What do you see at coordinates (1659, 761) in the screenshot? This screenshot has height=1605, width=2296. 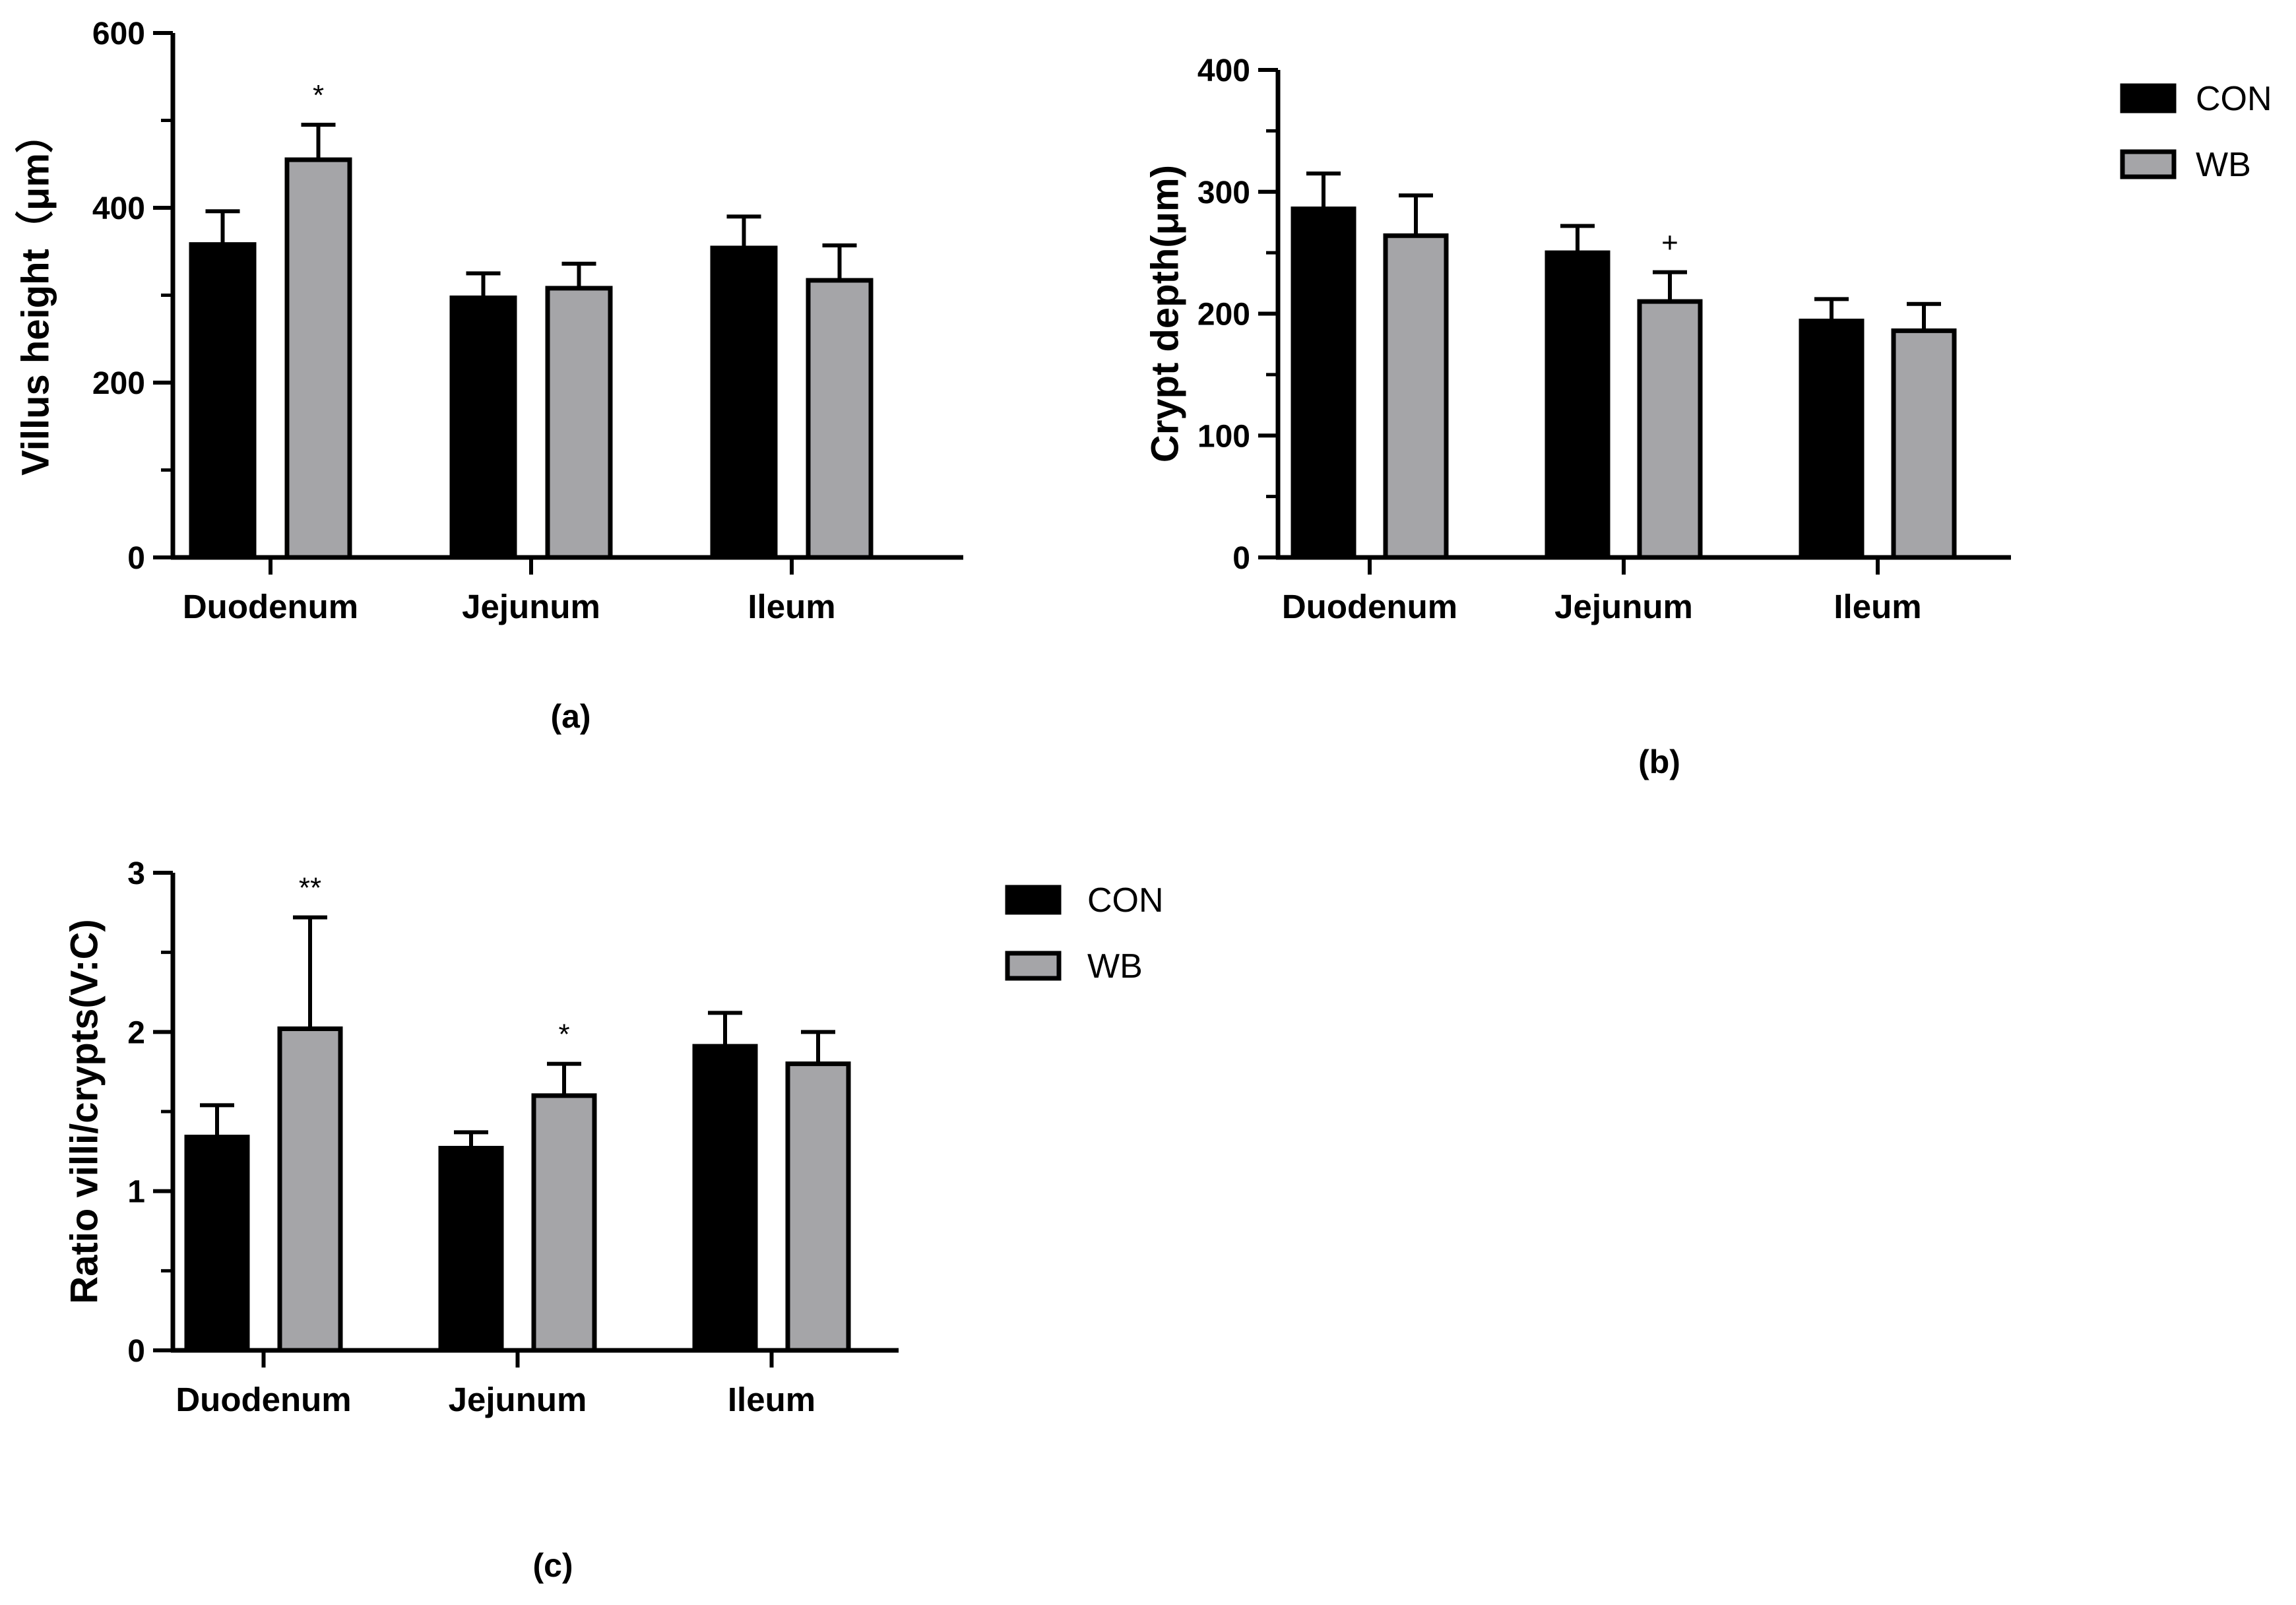 I see `panel-label: (b)` at bounding box center [1659, 761].